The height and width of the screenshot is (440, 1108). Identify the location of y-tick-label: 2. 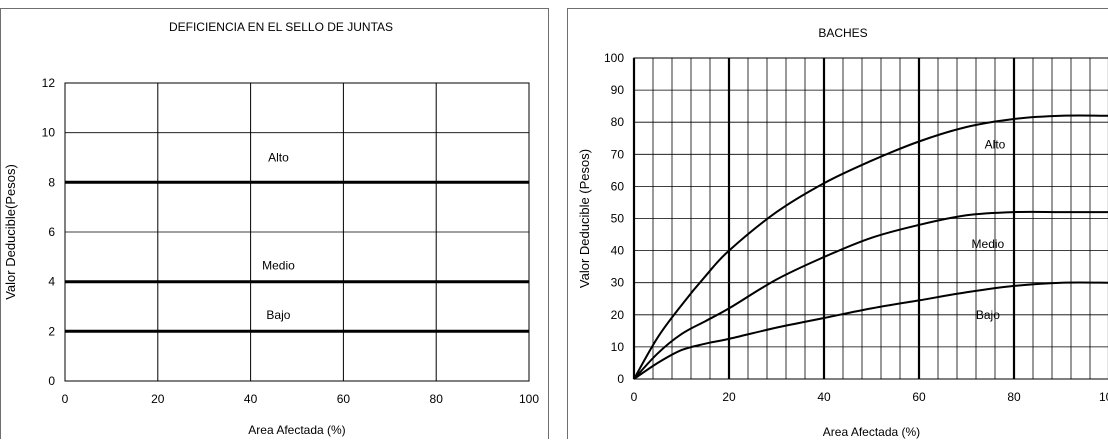
(51, 331).